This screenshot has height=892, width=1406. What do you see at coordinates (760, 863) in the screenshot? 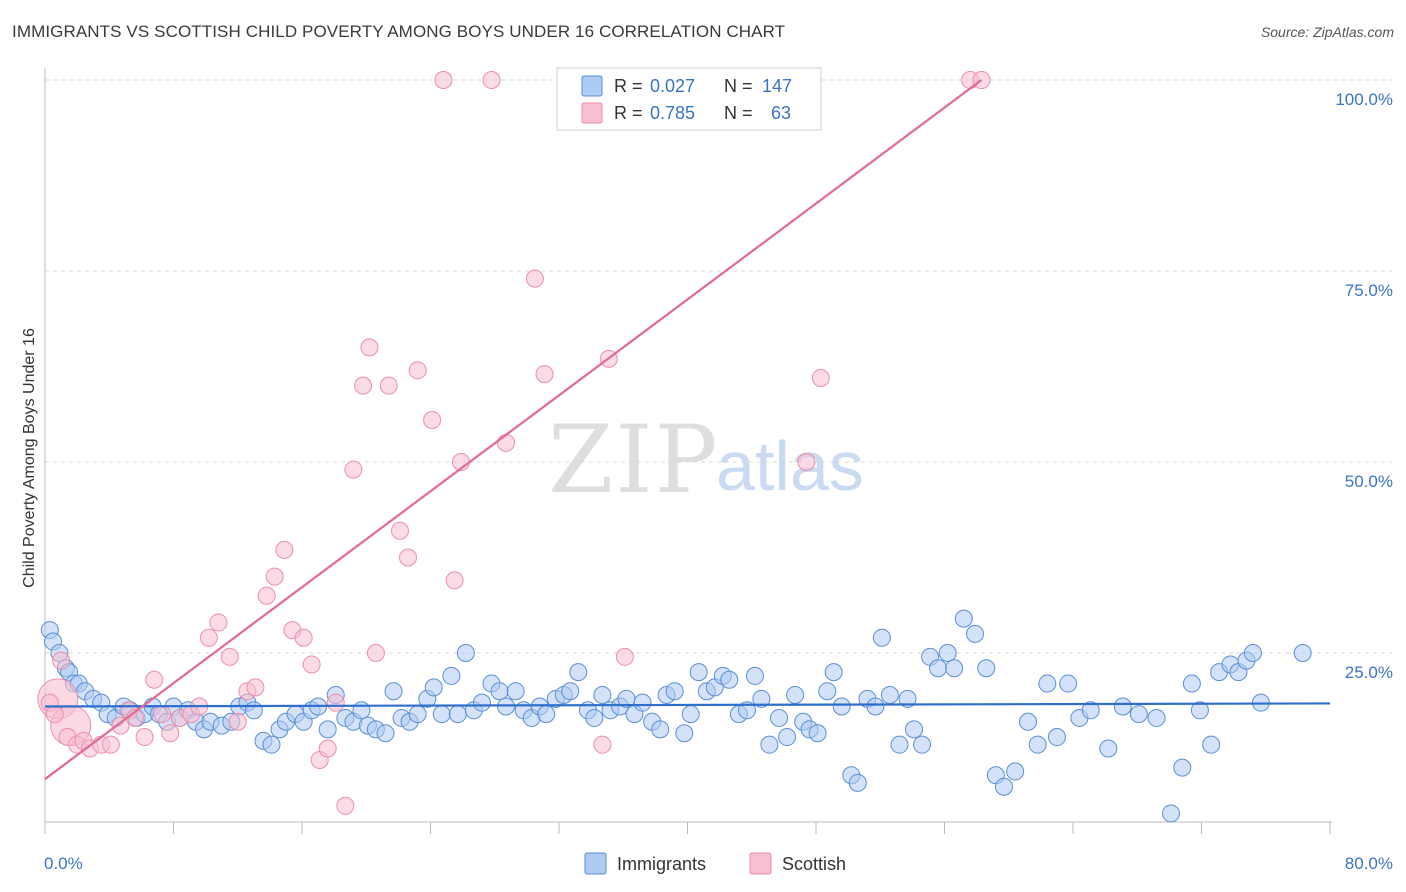
I see `bottom-legend-swatch-scottish` at bounding box center [760, 863].